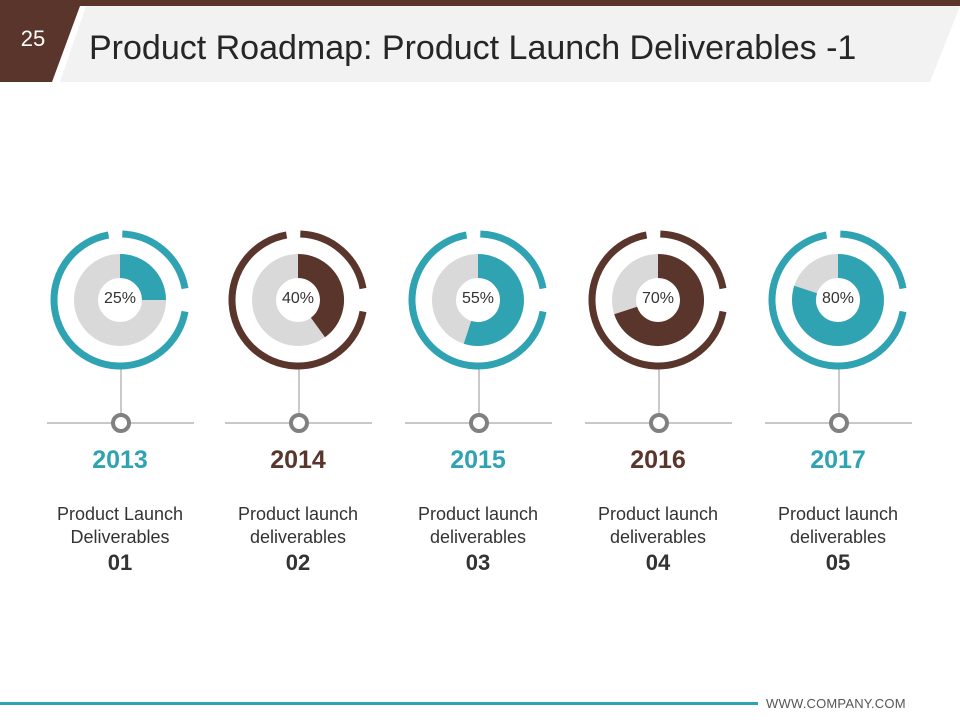 The height and width of the screenshot is (720, 960). I want to click on milestone-number: 01, so click(120, 562).